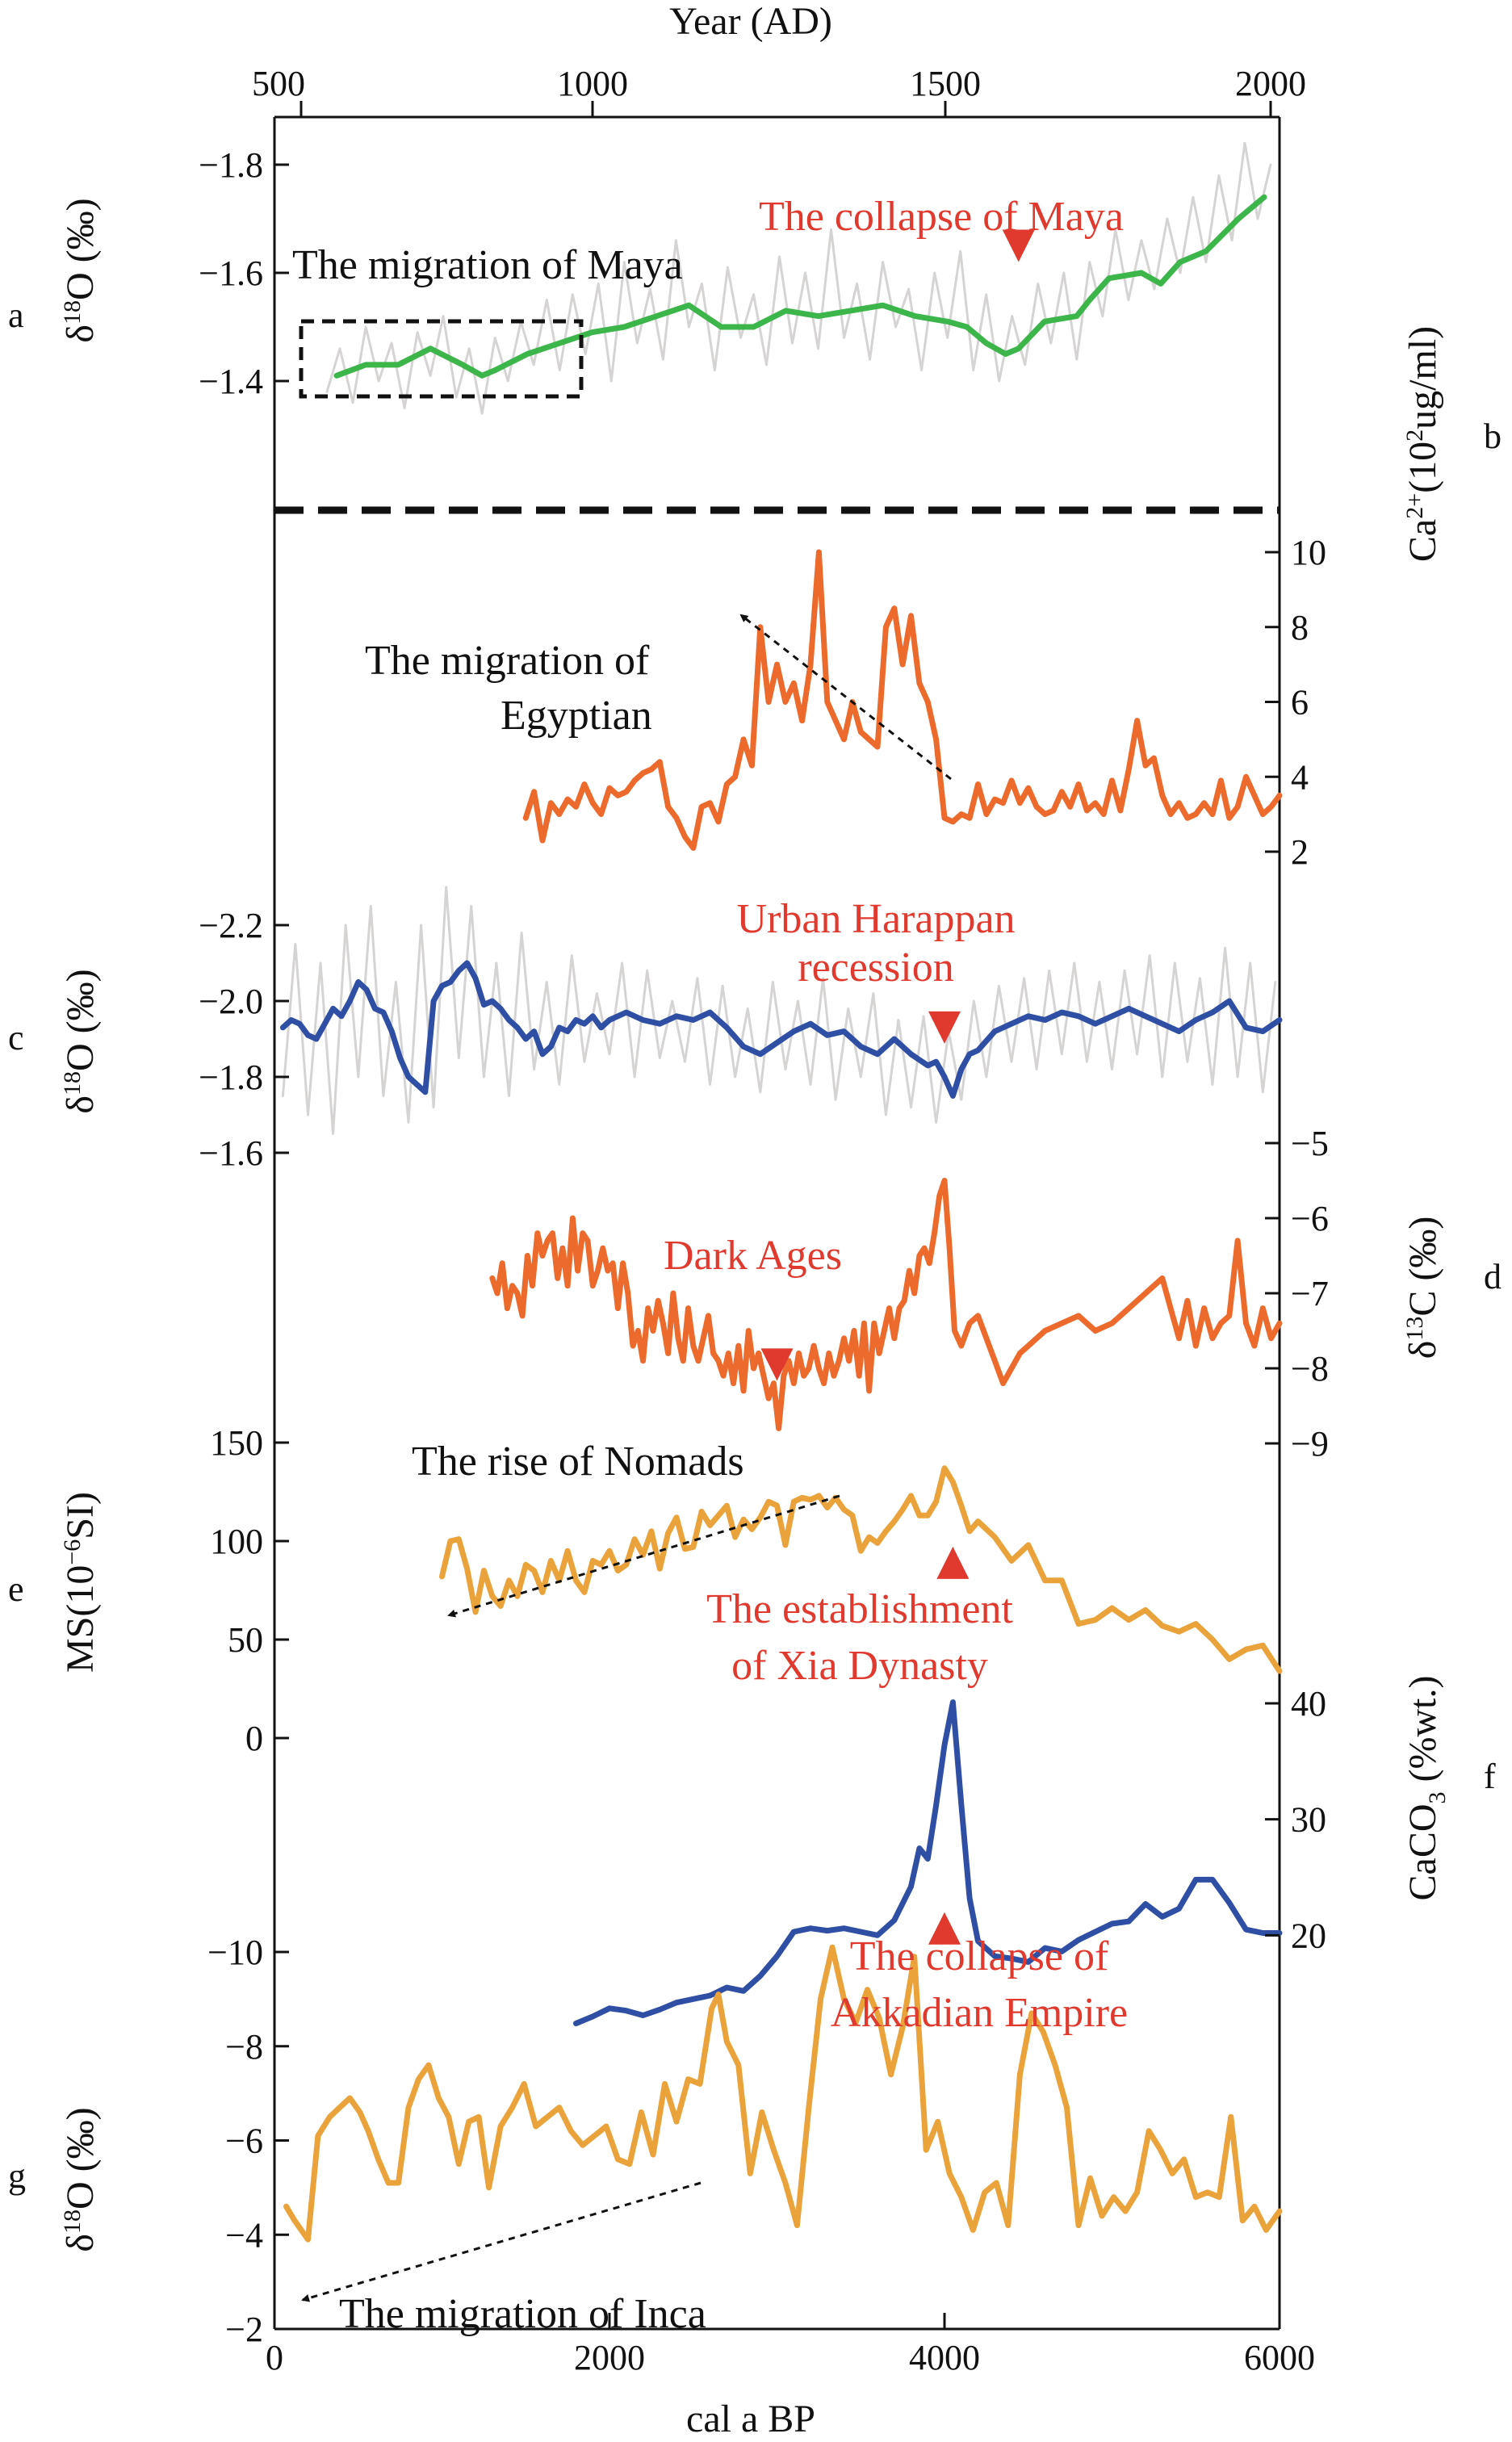 The image size is (1512, 2442). What do you see at coordinates (800, 286) in the screenshot?
I see `series-line-a-smoothed` at bounding box center [800, 286].